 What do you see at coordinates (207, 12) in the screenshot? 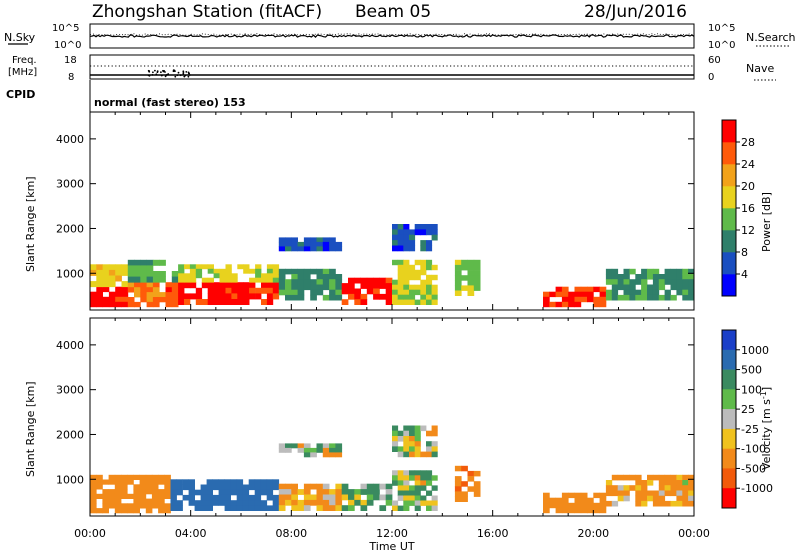
I see `station-title: Zhongshan Station (fitACF)` at bounding box center [207, 12].